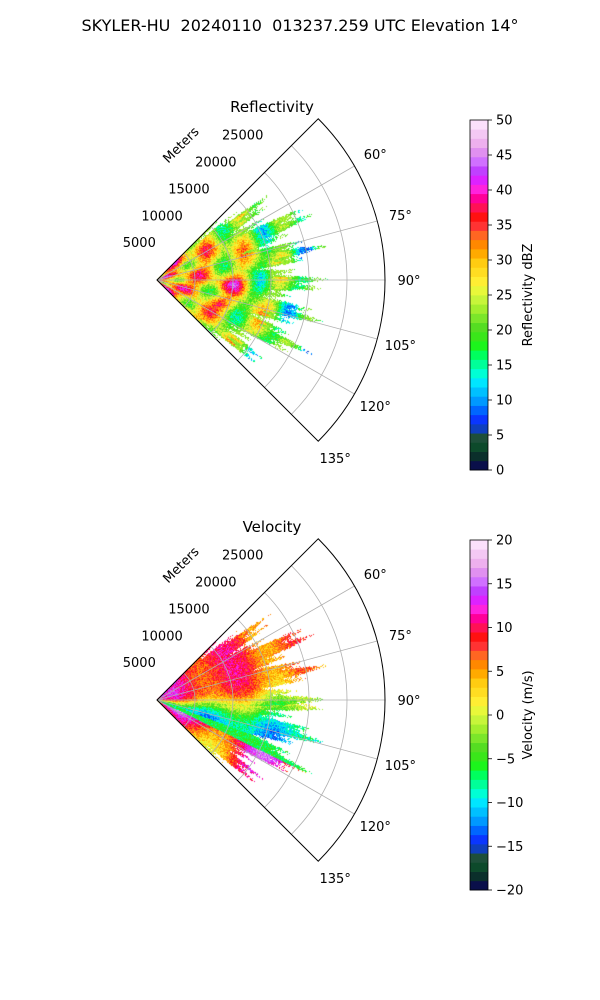 Image resolution: width=600 pixels, height=1000 pixels. I want to click on azimuth-tick-label: 75°, so click(400, 216).